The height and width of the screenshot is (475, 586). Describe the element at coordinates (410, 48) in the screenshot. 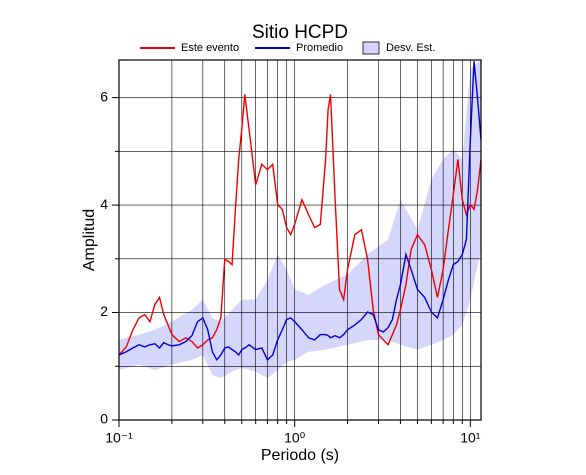

I see `legend-label: Desv. Est.` at that location.